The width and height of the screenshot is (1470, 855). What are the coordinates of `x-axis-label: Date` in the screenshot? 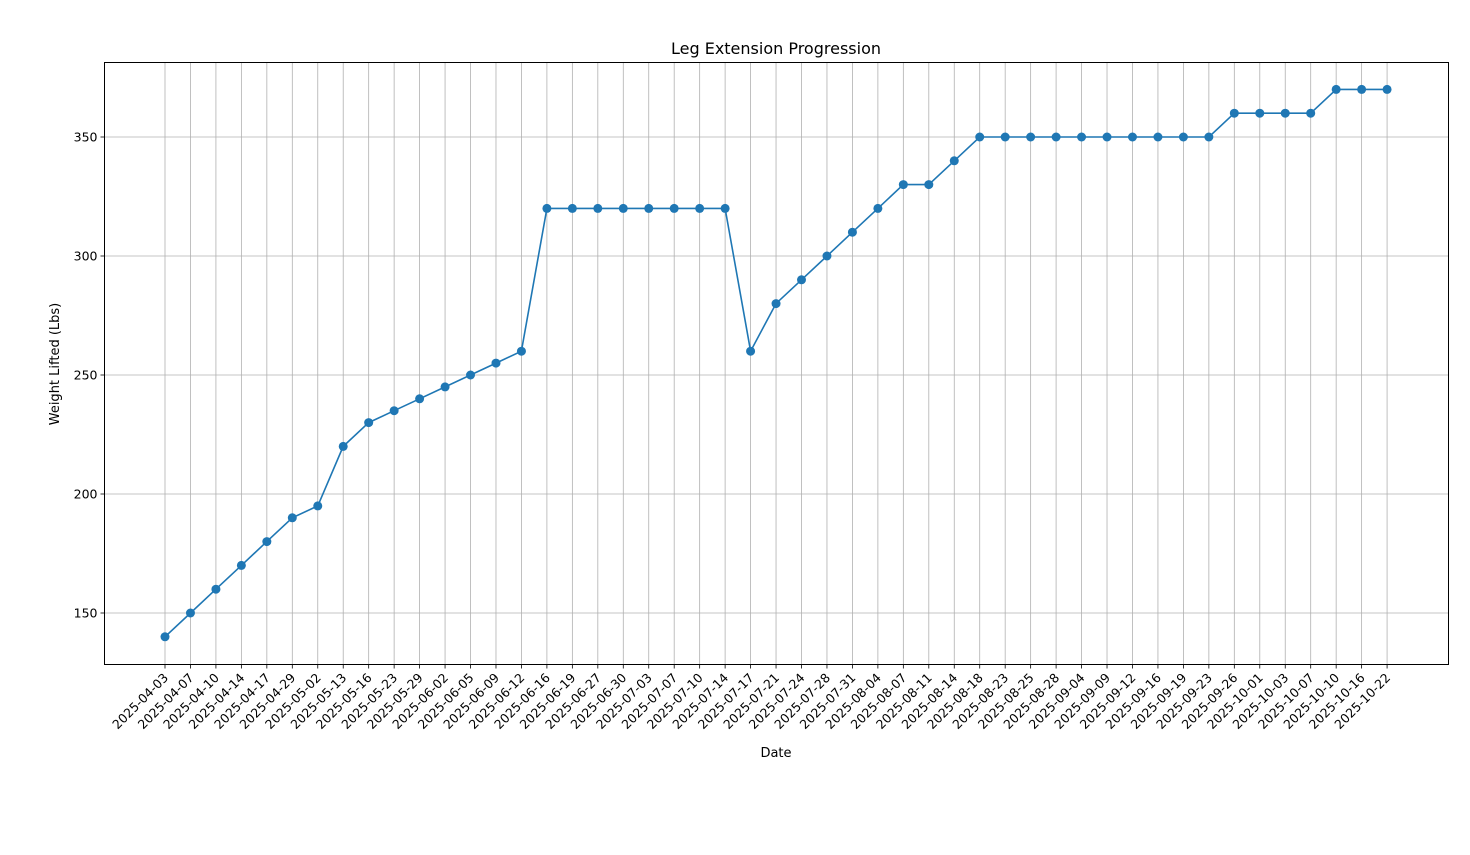 It's located at (775, 753).